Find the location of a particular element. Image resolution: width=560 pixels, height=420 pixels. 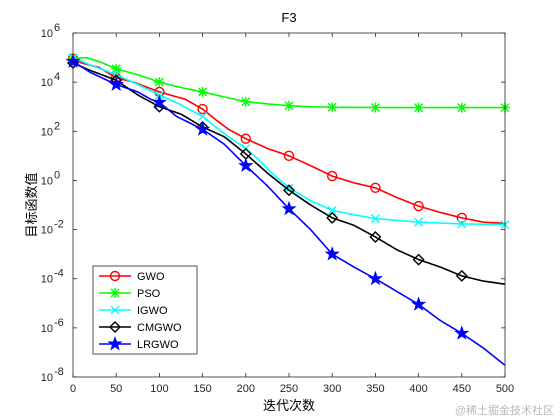

y-tick-exponent: -2 is located at coordinates (59, 225).